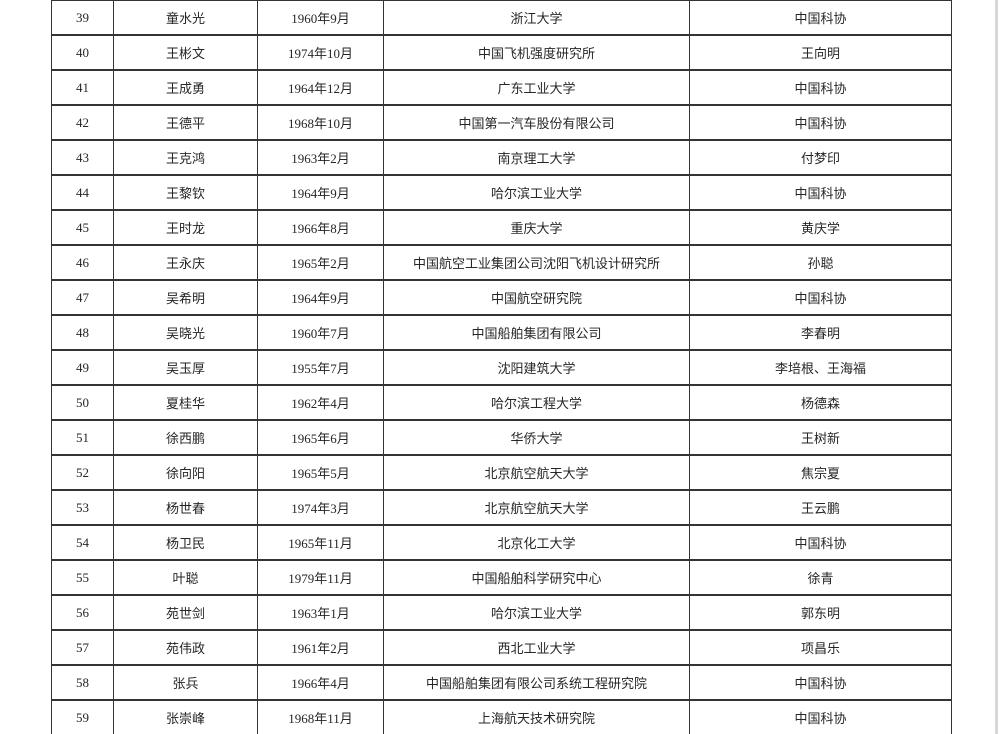  Describe the element at coordinates (820, 332) in the screenshot. I see `cell-nominator: 李春明` at that location.